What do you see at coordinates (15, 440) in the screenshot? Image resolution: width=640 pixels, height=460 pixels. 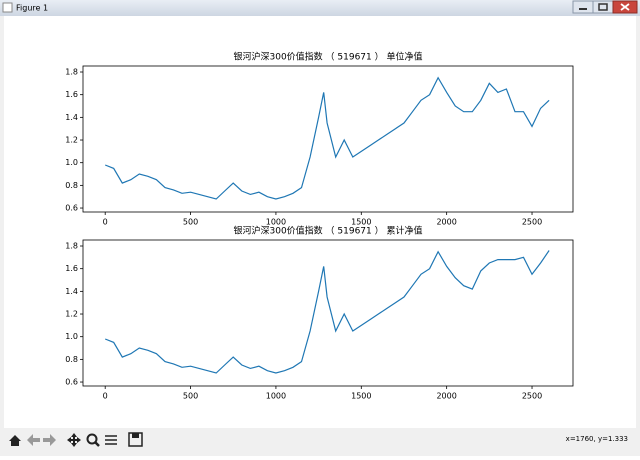 I see `home-button` at bounding box center [15, 440].